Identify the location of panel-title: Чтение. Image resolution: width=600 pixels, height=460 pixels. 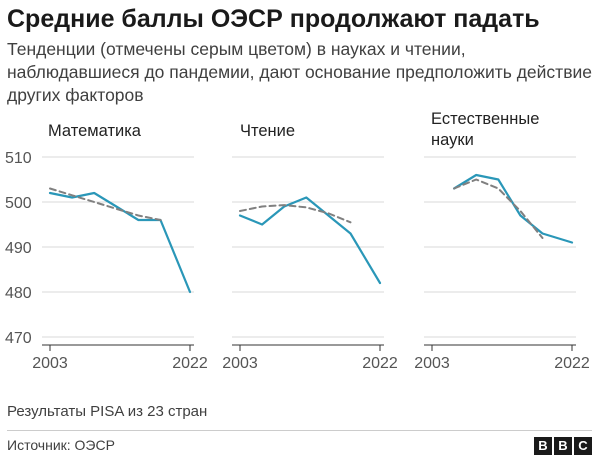
(267, 131).